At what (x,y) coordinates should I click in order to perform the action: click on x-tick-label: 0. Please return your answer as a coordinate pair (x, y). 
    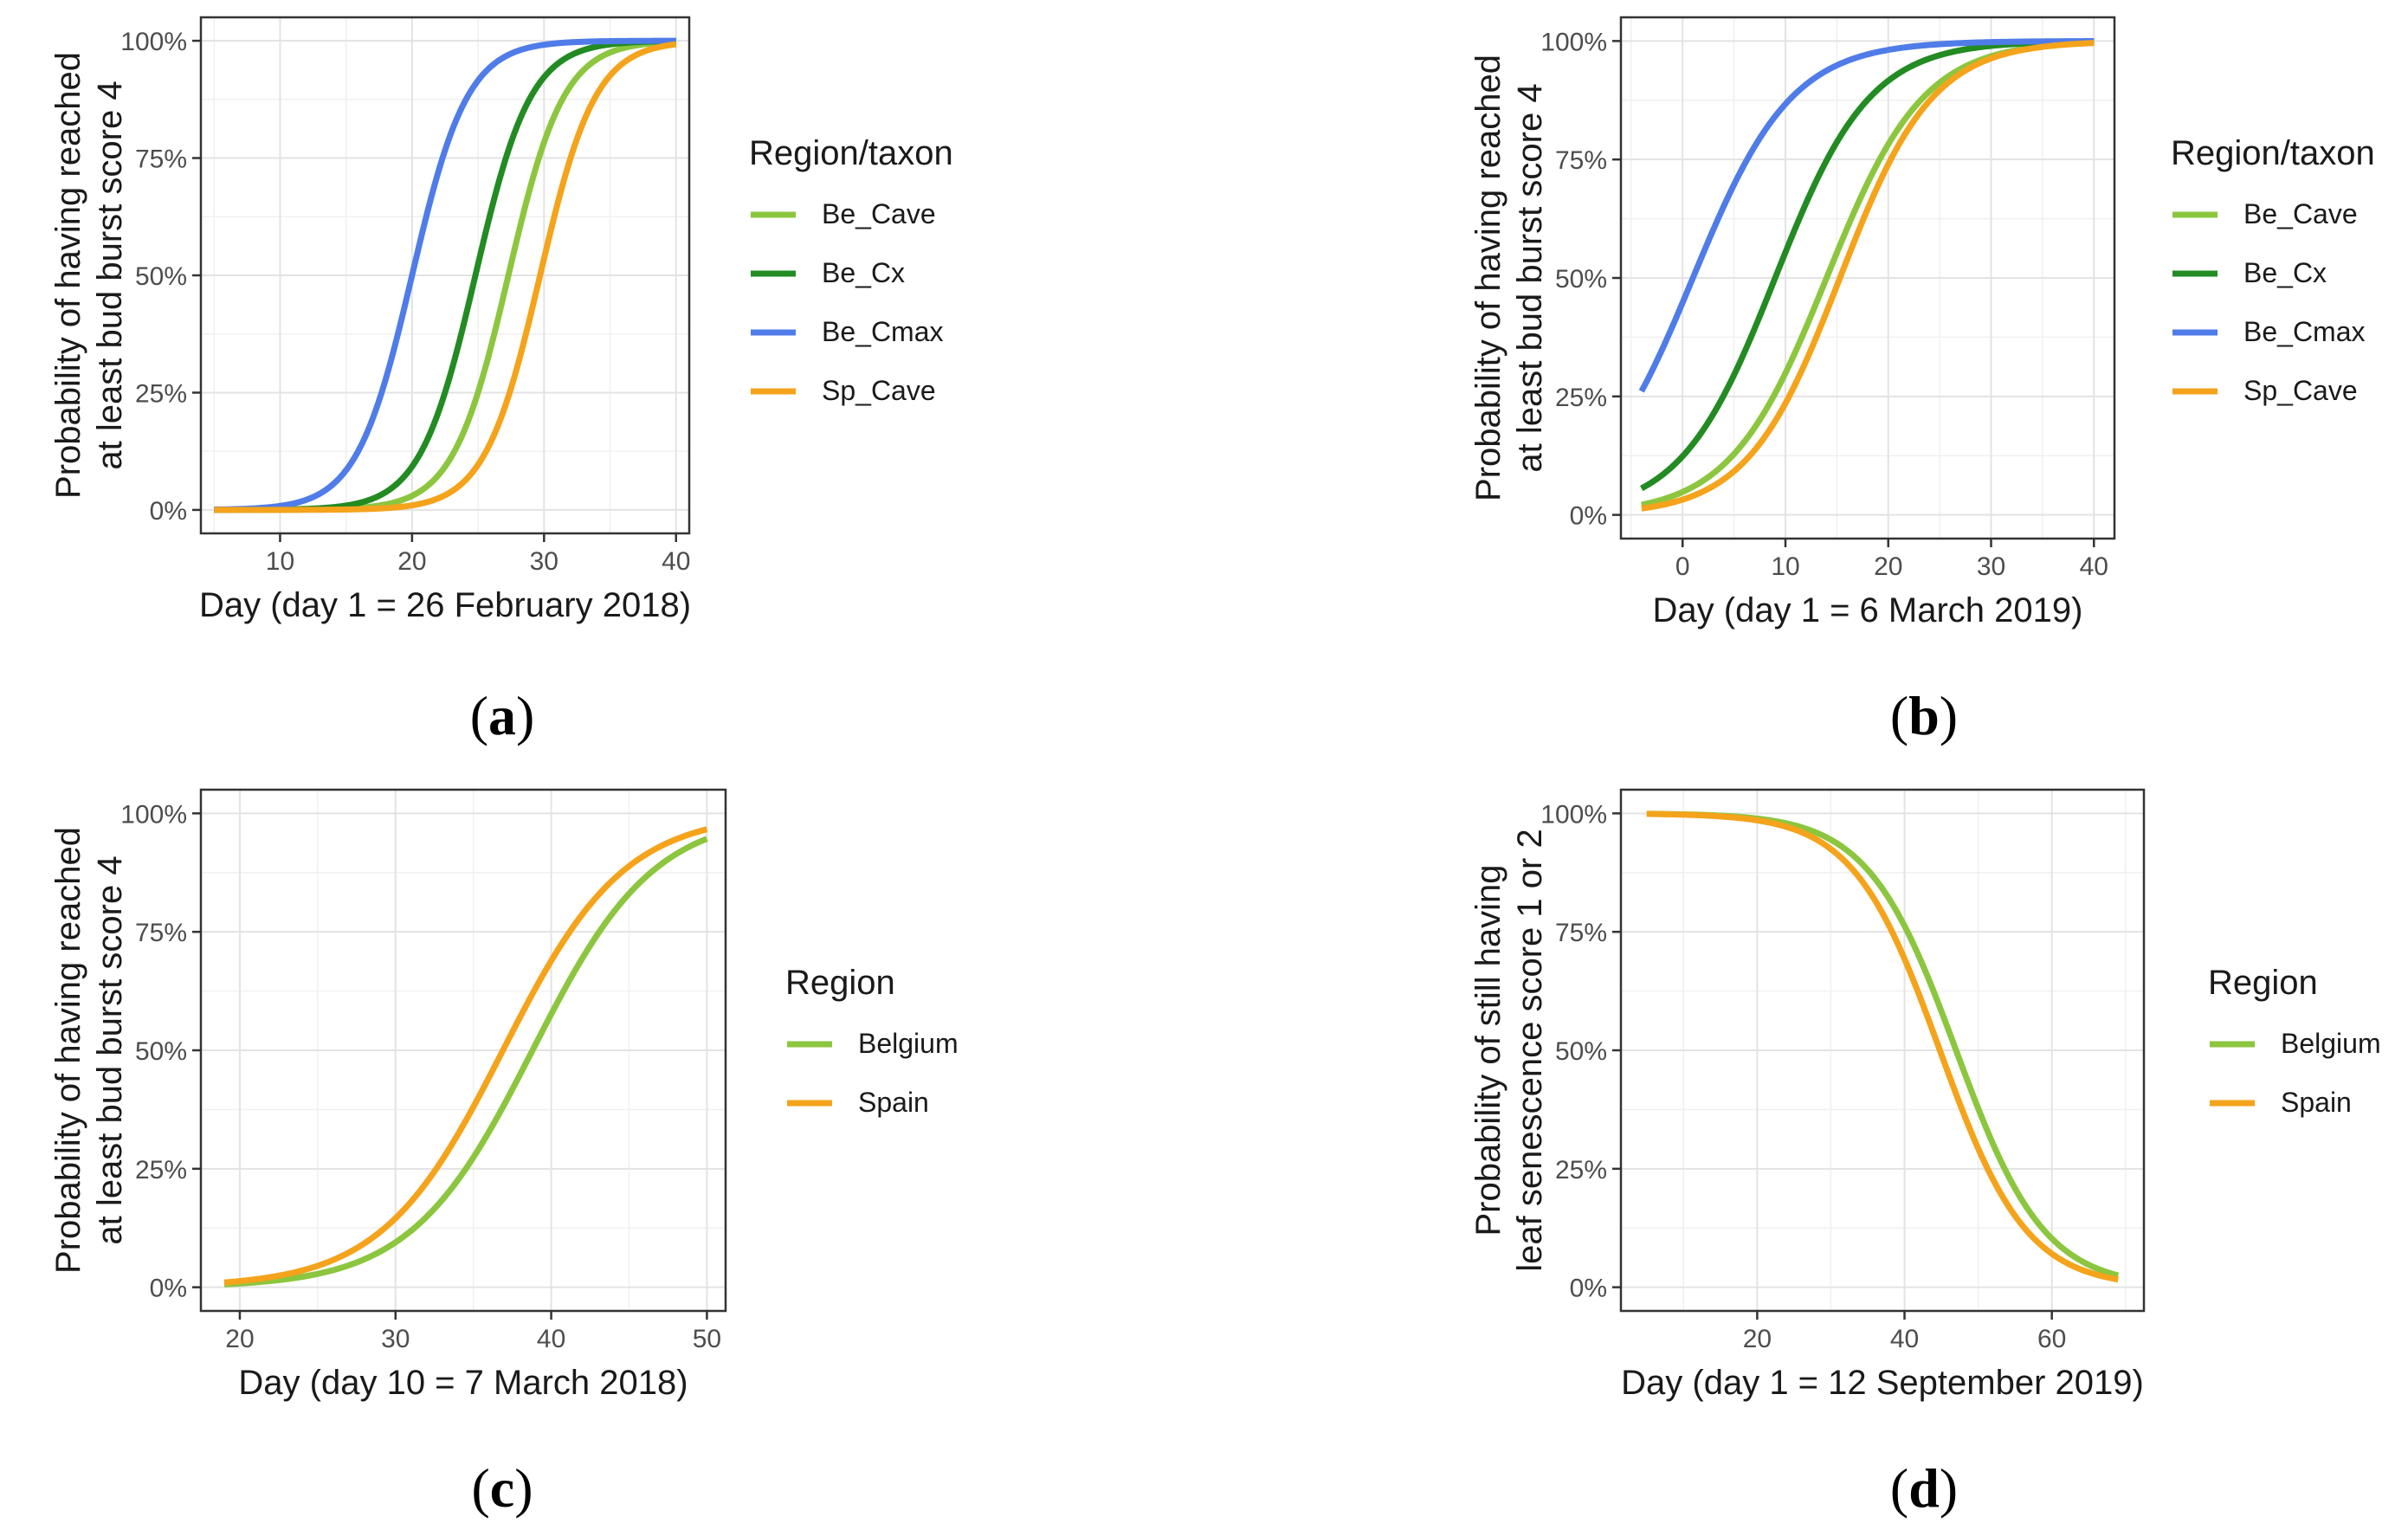
    Looking at the image, I should click on (1682, 566).